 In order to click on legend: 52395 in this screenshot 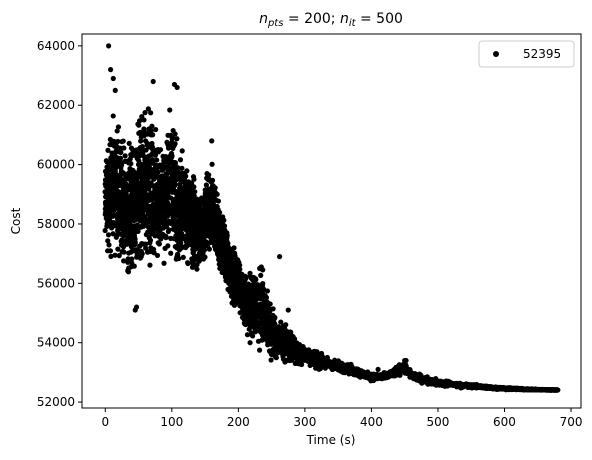, I will do `click(526, 54)`.